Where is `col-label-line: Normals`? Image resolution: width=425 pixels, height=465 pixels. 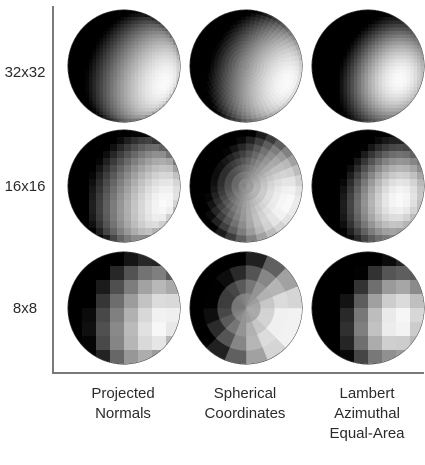 col-label-line: Normals is located at coordinates (123, 413).